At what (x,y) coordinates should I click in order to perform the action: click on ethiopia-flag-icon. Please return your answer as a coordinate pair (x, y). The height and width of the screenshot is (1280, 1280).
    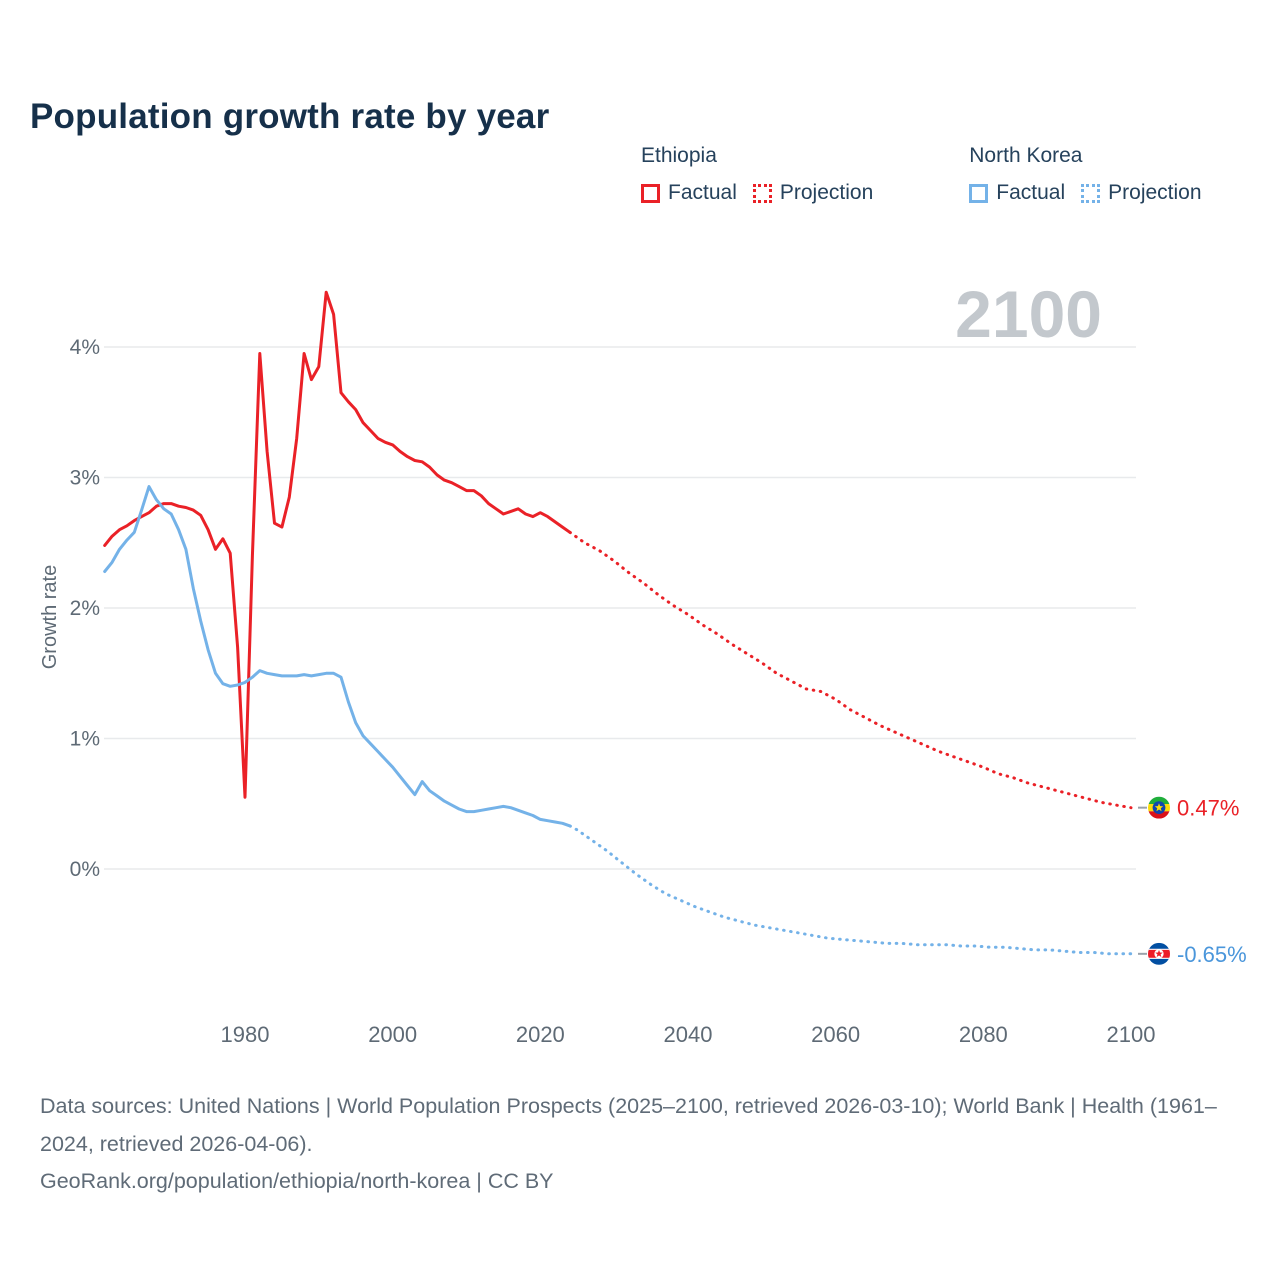
    Looking at the image, I should click on (1159, 807).